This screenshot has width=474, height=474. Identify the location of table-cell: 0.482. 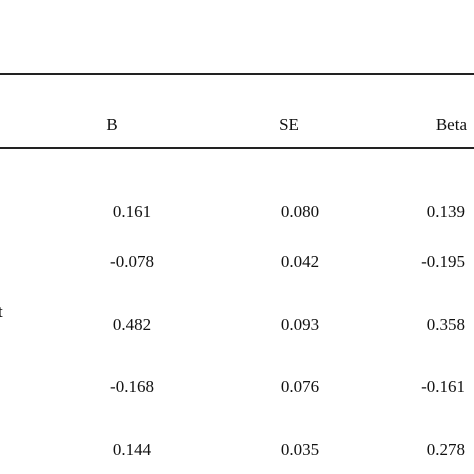
(132, 324).